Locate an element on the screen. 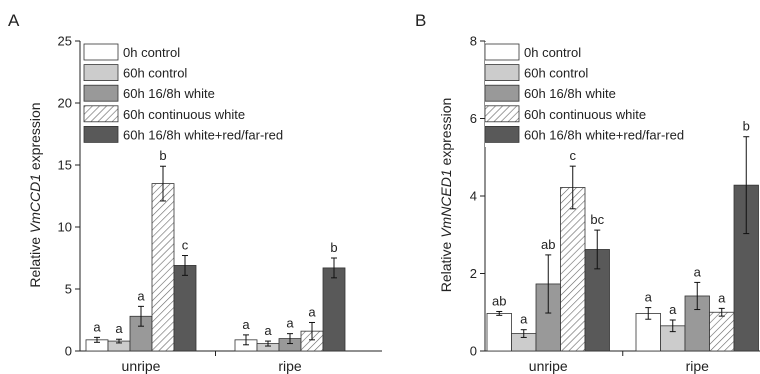 The image size is (760, 374). y-axis-label: Relative VmCCD1 expression is located at coordinates (35, 194).